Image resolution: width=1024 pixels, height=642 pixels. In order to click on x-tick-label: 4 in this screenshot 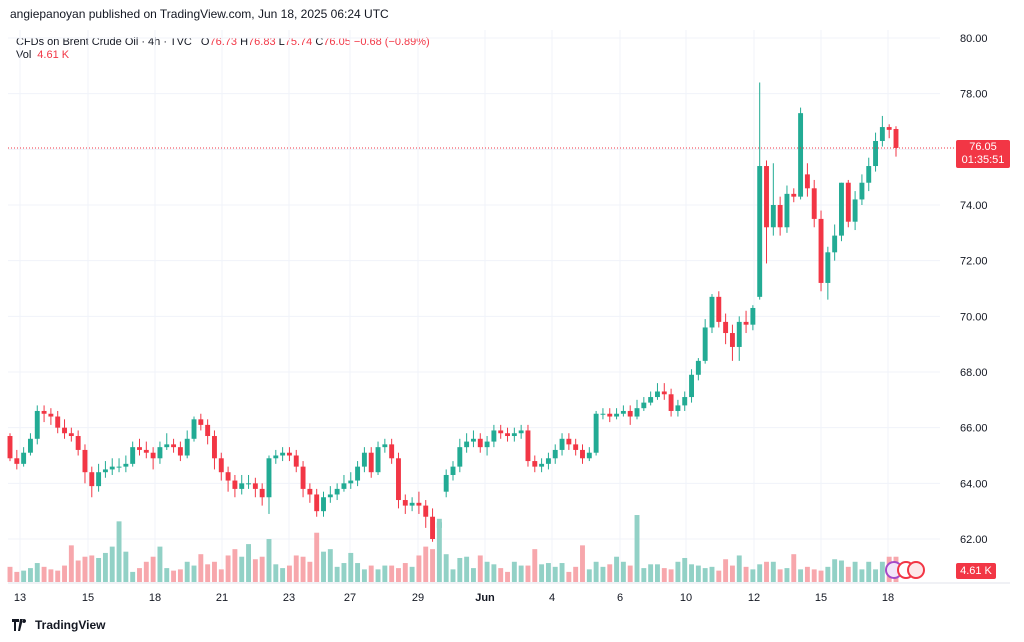, I will do `click(552, 598)`.